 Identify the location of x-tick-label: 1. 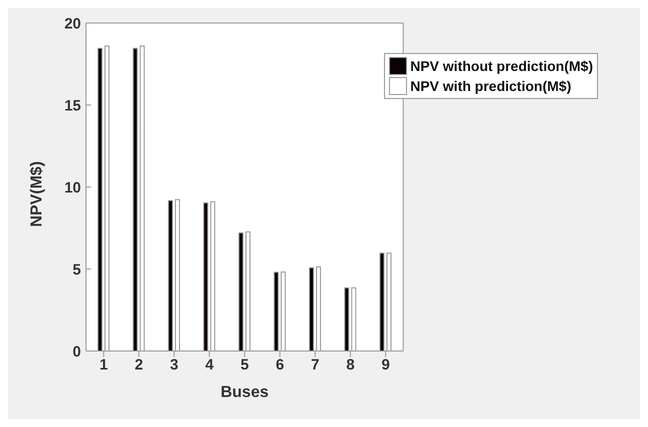
(103, 365).